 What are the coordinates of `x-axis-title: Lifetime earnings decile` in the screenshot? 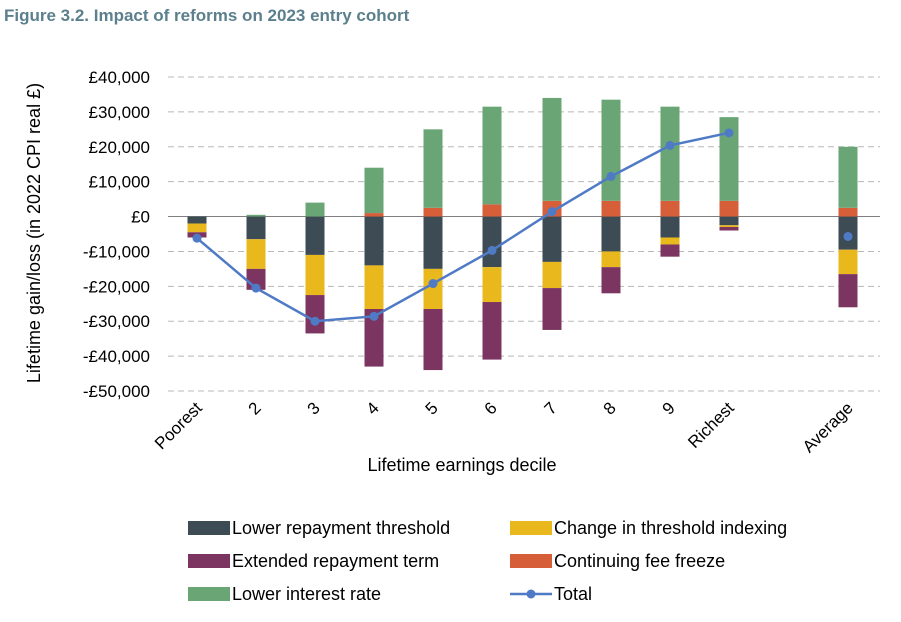 It's located at (461, 465).